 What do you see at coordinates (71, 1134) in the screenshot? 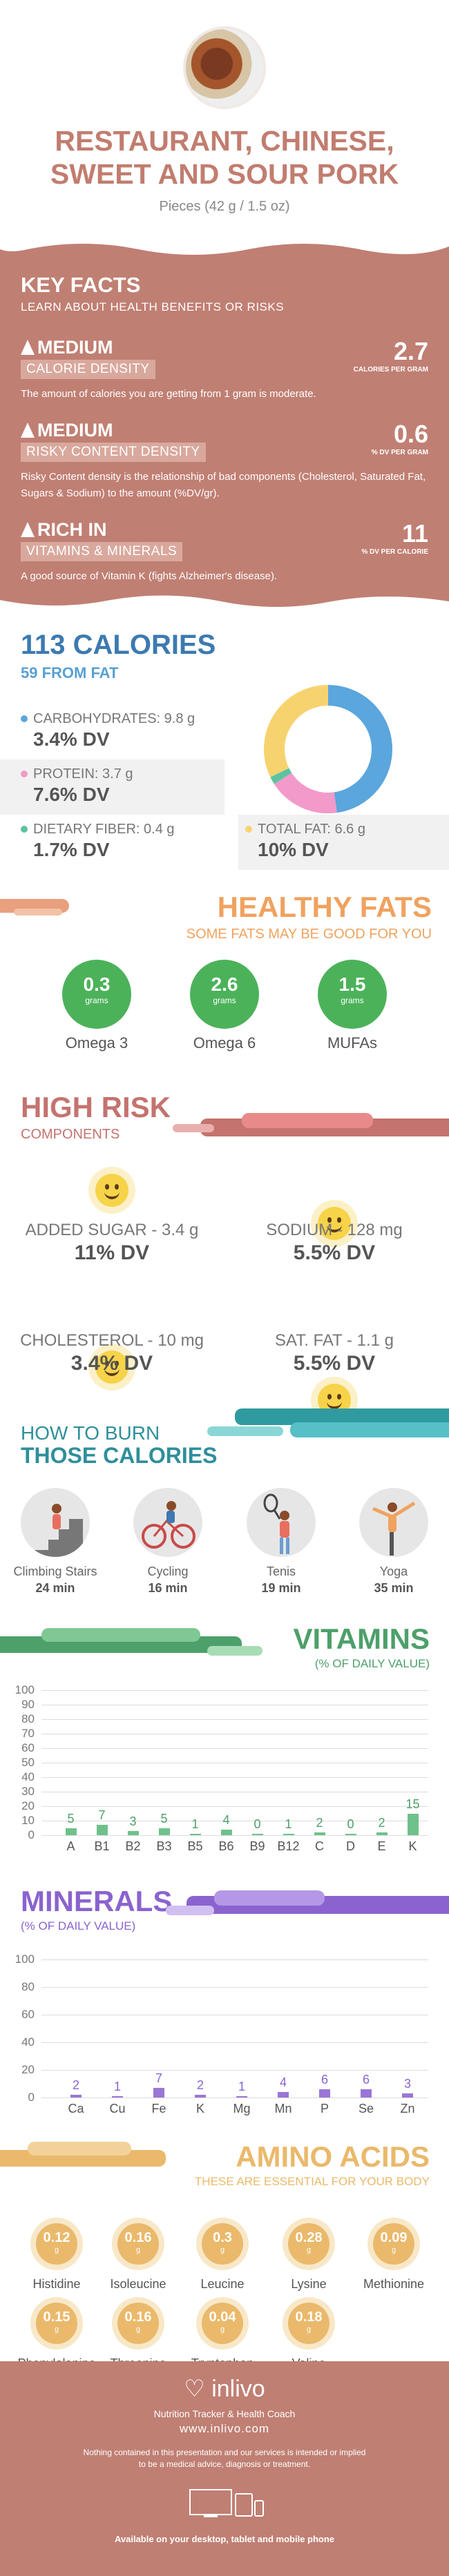
I see `high-risk-subtitle: COMPONENTS` at bounding box center [71, 1134].